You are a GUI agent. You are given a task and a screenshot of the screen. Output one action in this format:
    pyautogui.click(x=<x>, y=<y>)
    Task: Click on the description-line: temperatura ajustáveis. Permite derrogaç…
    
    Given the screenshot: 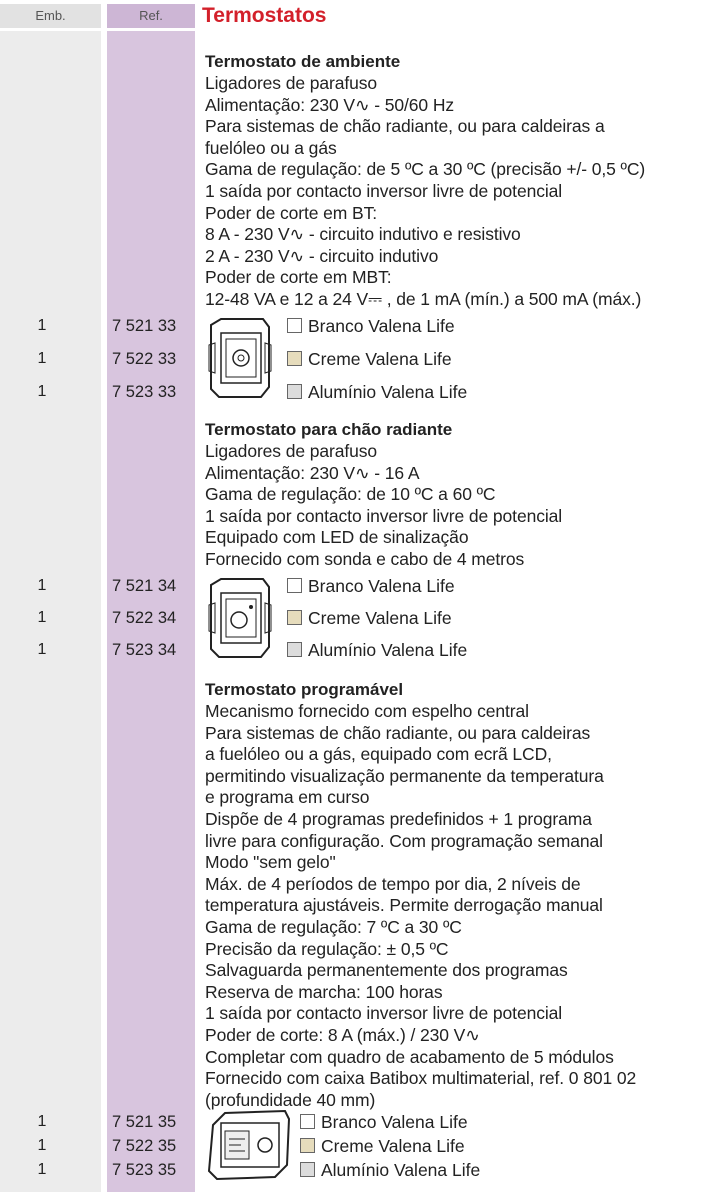 What is the action you would take?
    pyautogui.click(x=404, y=905)
    